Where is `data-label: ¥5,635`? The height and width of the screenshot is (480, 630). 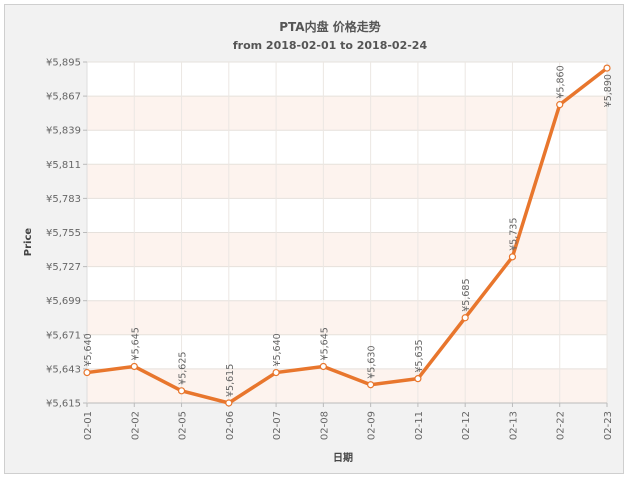
data-label: ¥5,635 is located at coordinates (419, 355).